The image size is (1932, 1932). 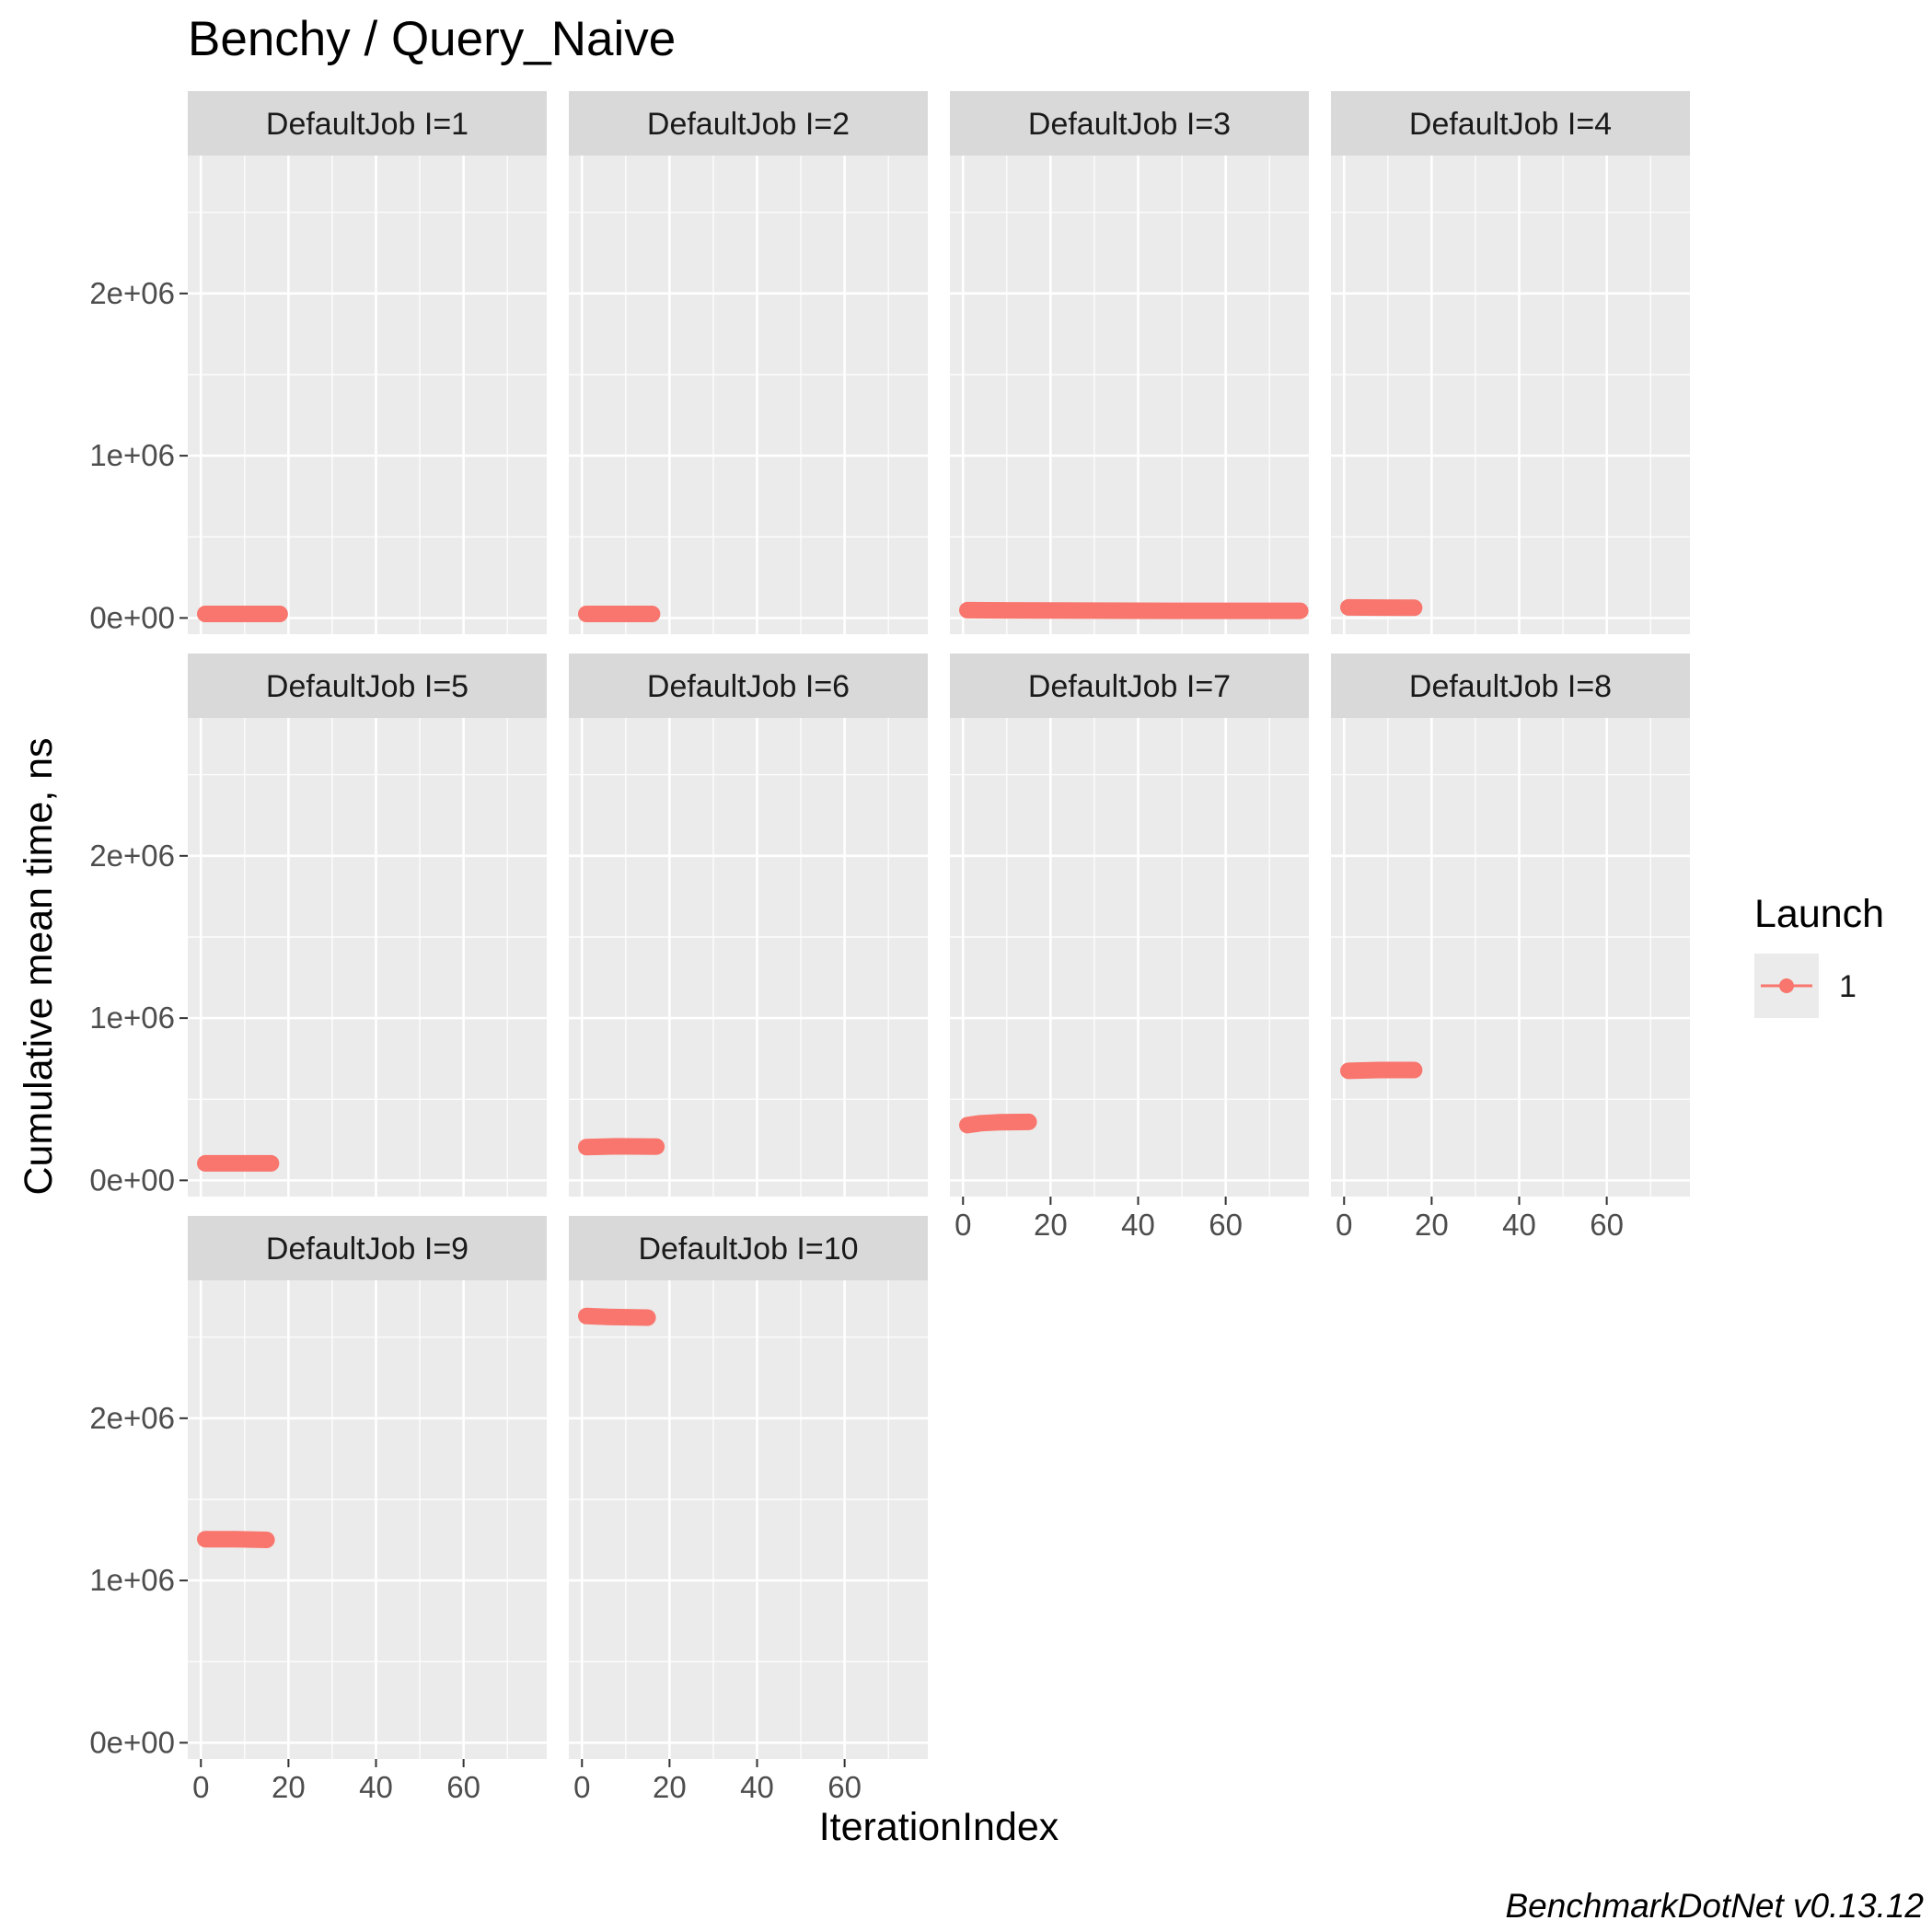 I want to click on facet-strip-label: DefaultJob I=5, so click(x=368, y=686).